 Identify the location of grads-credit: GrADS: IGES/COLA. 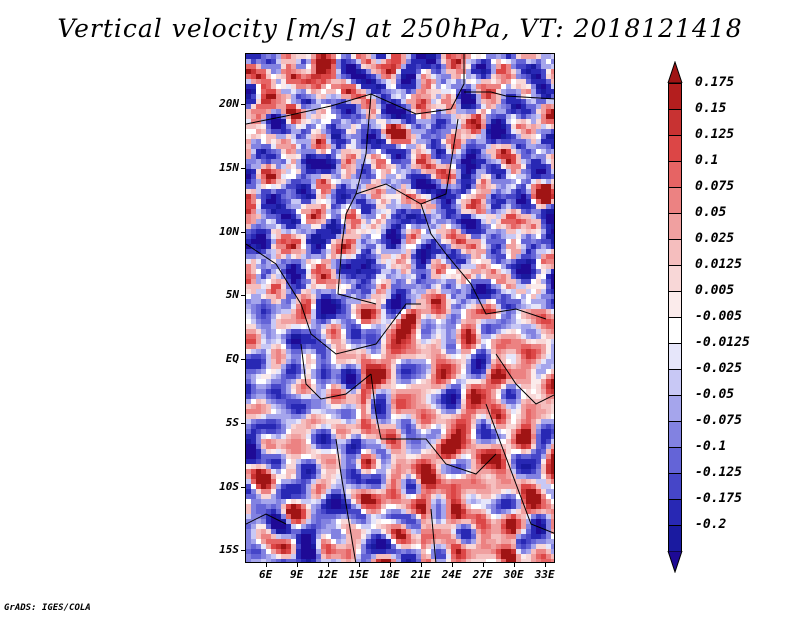
(47, 608).